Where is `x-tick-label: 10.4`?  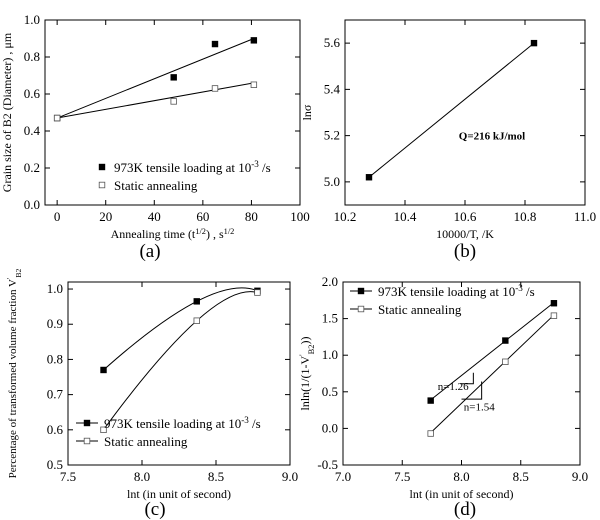
x-tick-label: 10.4 is located at coordinates (405, 216).